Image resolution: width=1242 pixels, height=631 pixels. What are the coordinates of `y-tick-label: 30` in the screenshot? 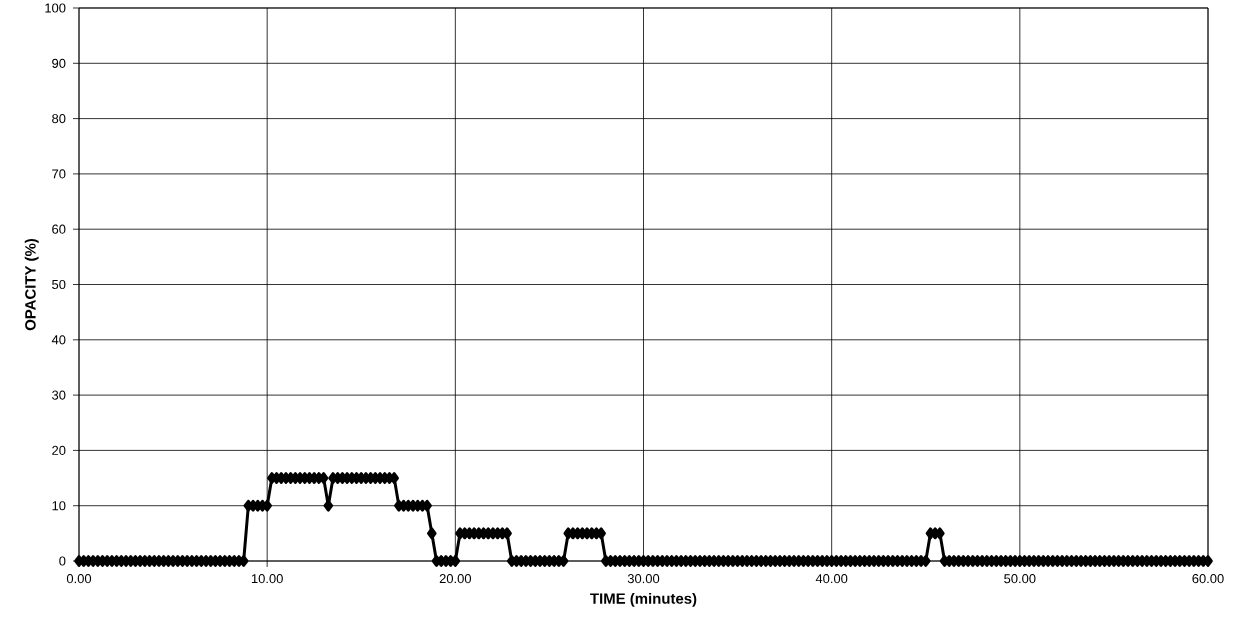 It's located at (59, 395).